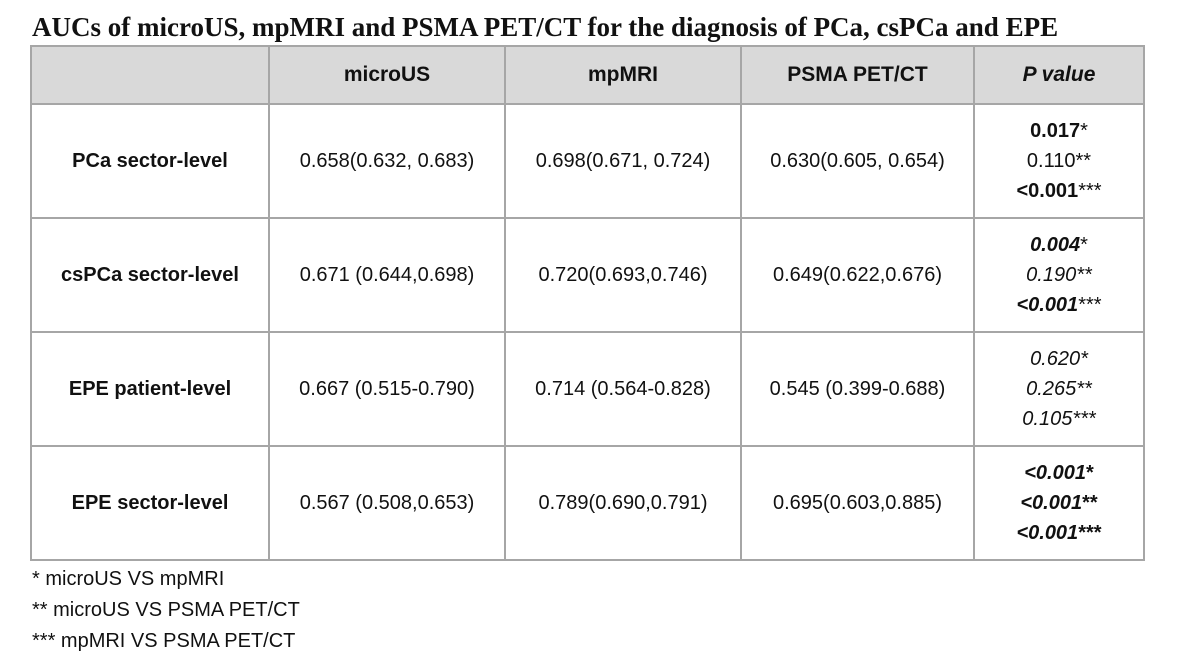  Describe the element at coordinates (857, 161) in the screenshot. I see `auc-cell: 0.630(0.605, 0.654)` at that location.